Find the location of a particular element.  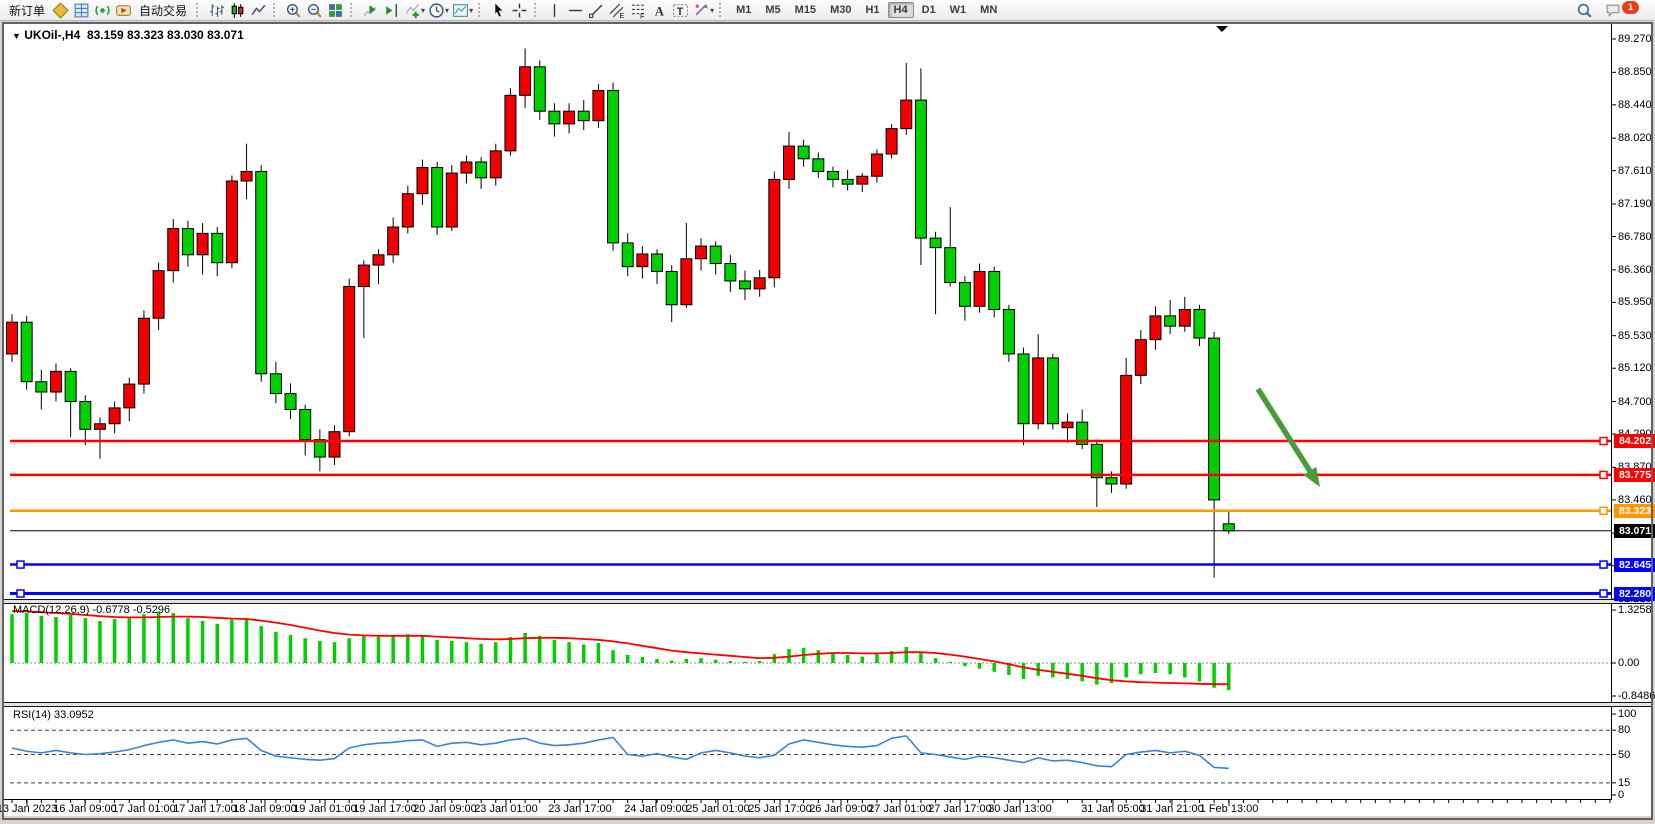

vline-icon is located at coordinates (554, 10).